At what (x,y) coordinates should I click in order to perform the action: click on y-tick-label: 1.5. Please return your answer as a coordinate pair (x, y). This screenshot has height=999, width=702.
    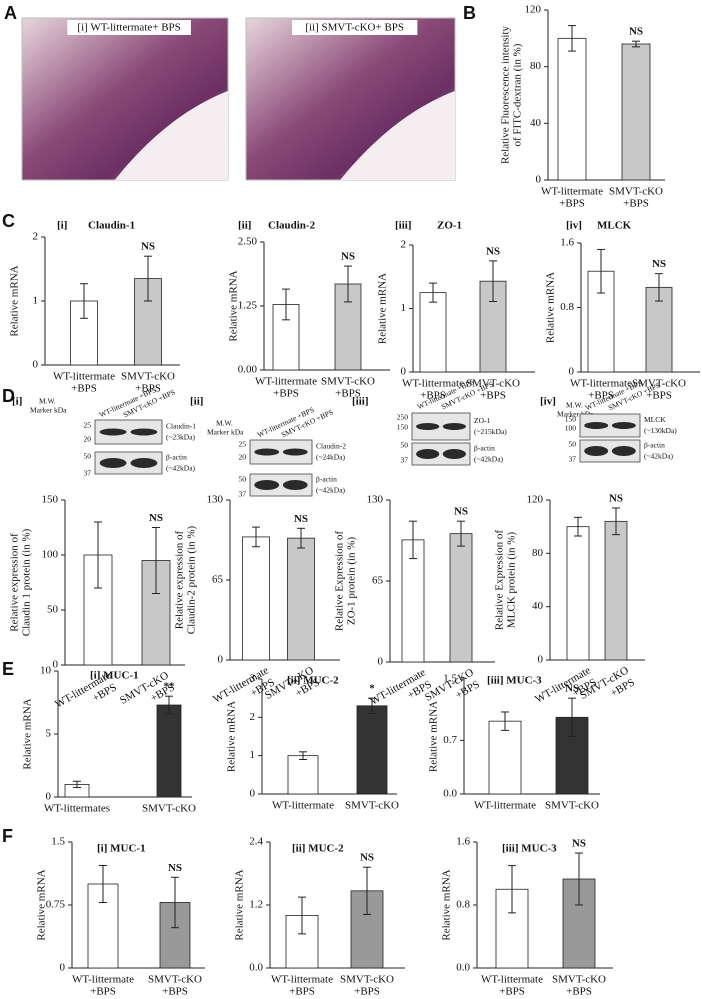
    Looking at the image, I should click on (58, 842).